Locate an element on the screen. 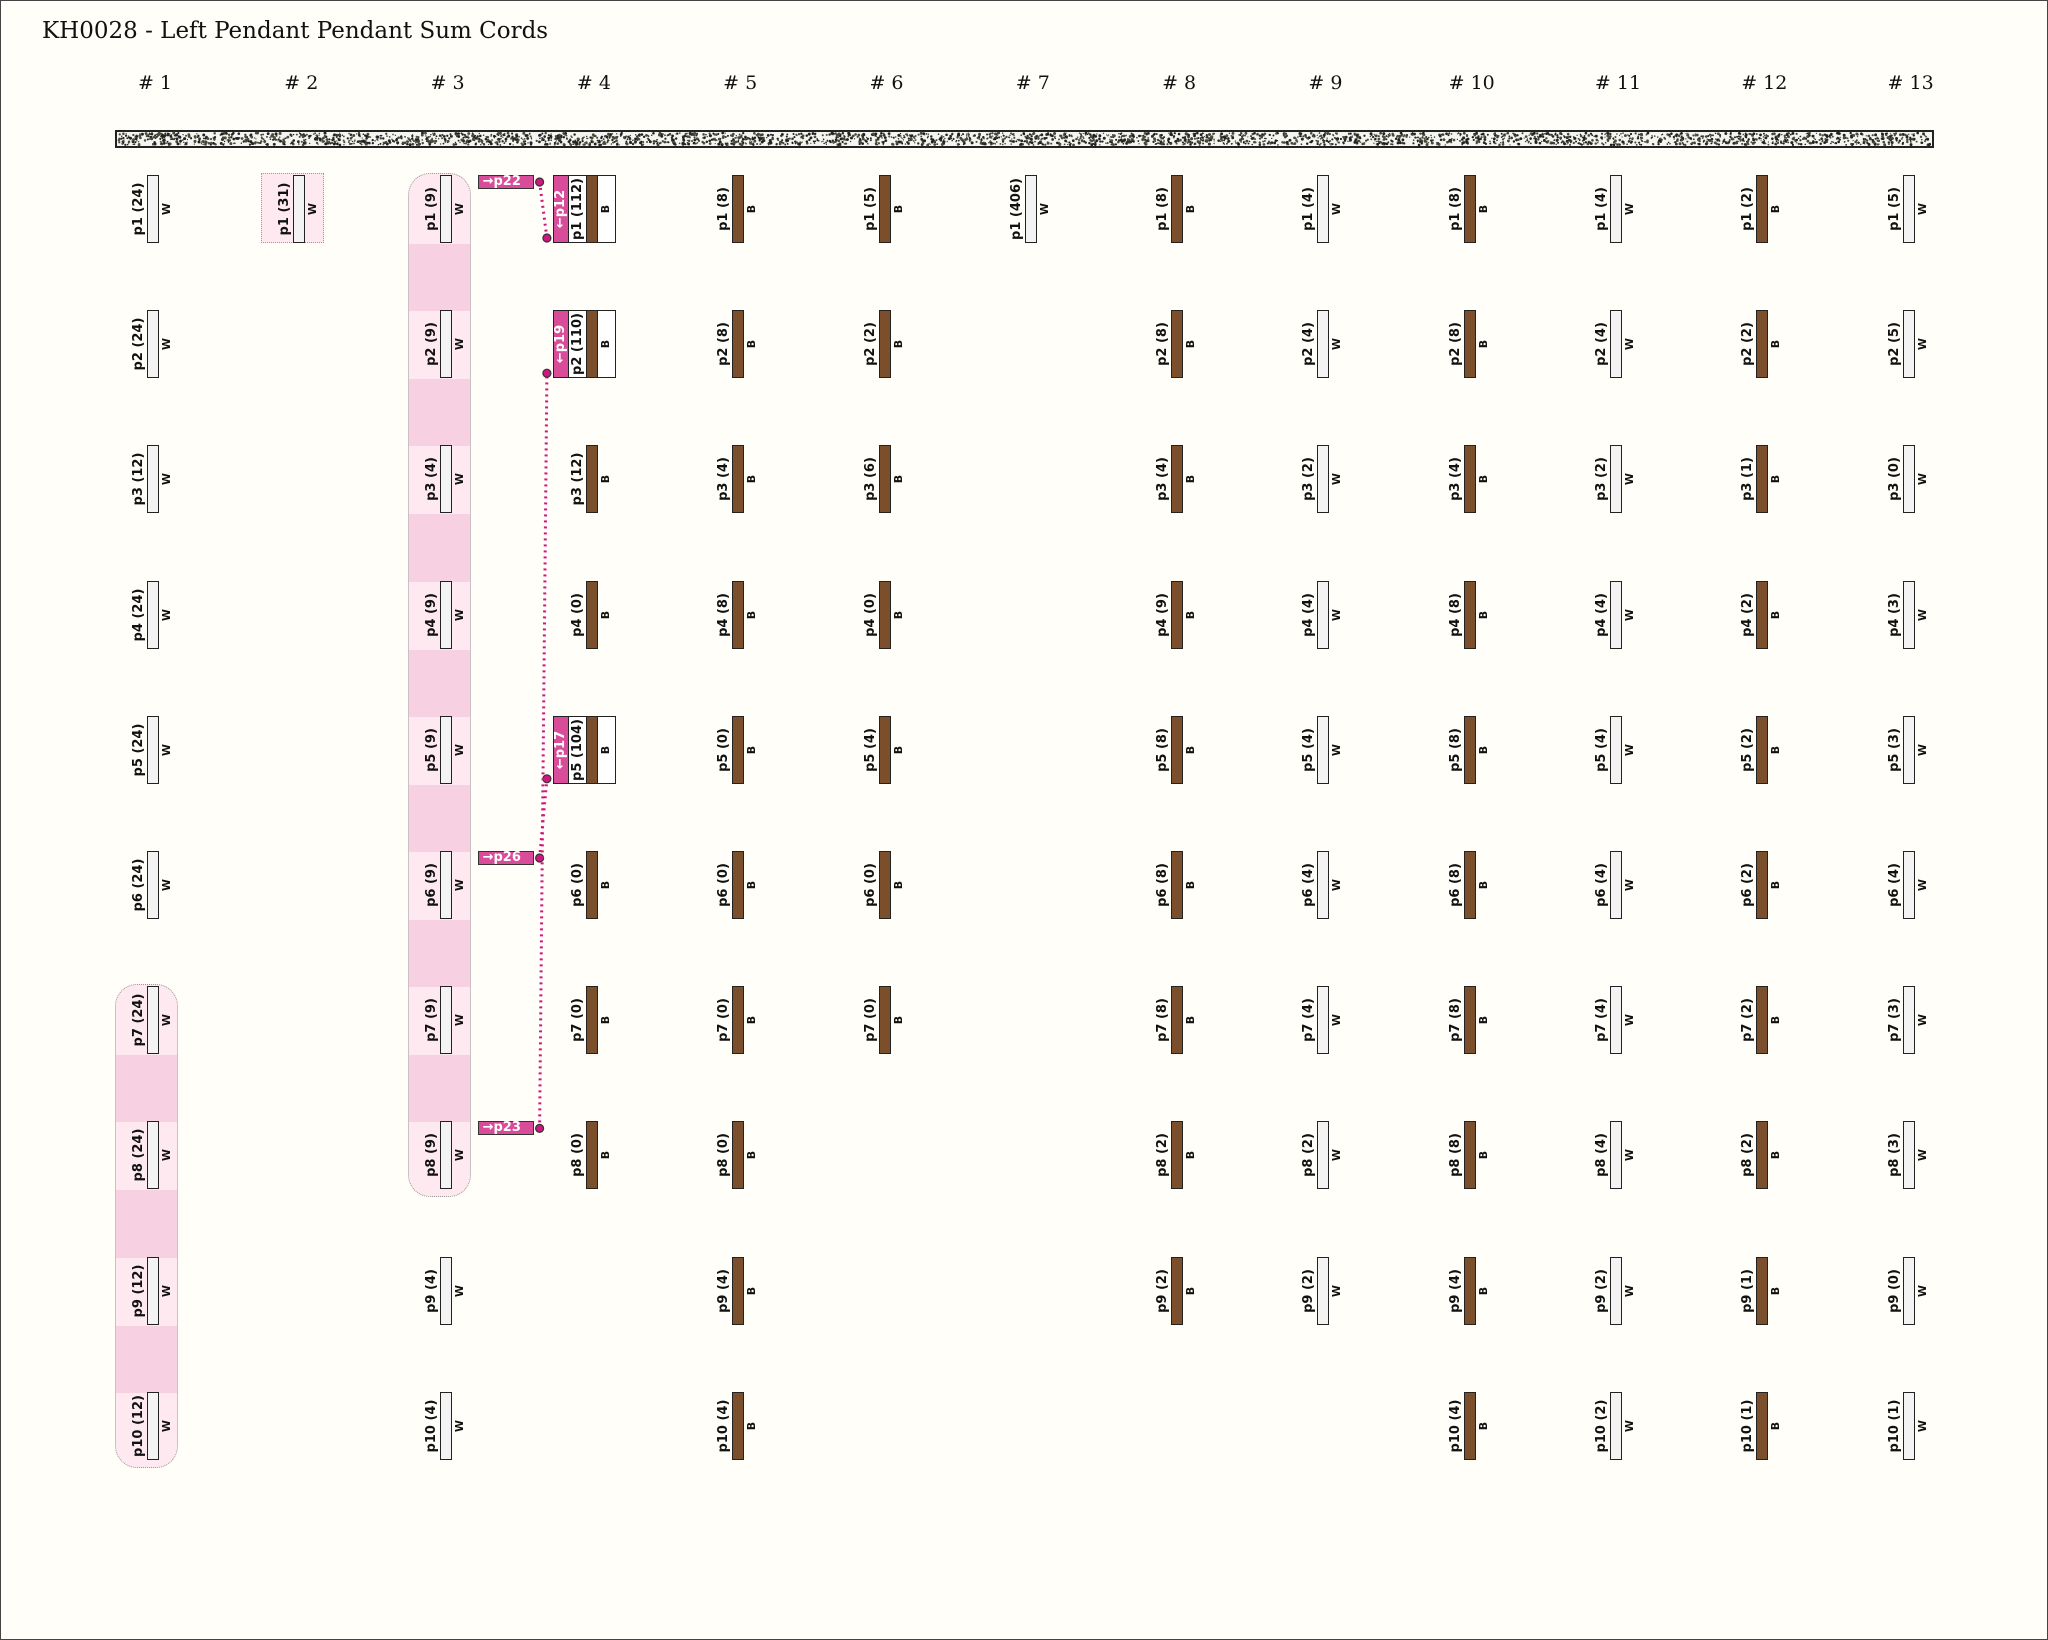  group-gap-band is located at coordinates (439, 413).